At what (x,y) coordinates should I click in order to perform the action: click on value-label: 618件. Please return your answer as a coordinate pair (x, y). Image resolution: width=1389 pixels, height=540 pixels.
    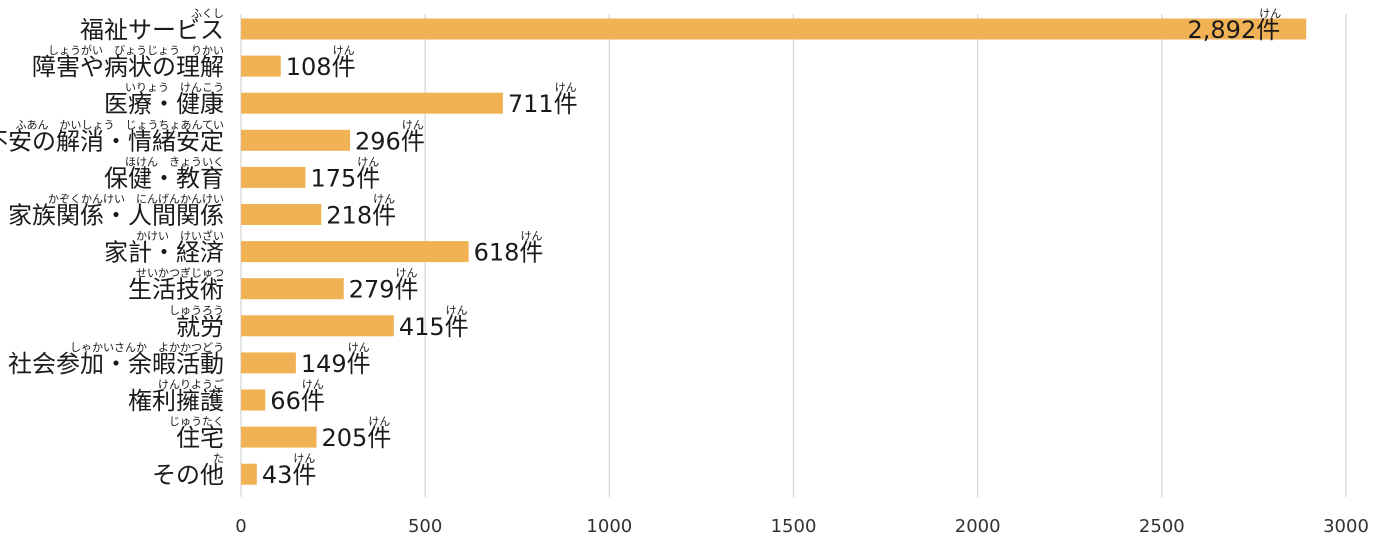
    Looking at the image, I should click on (509, 253).